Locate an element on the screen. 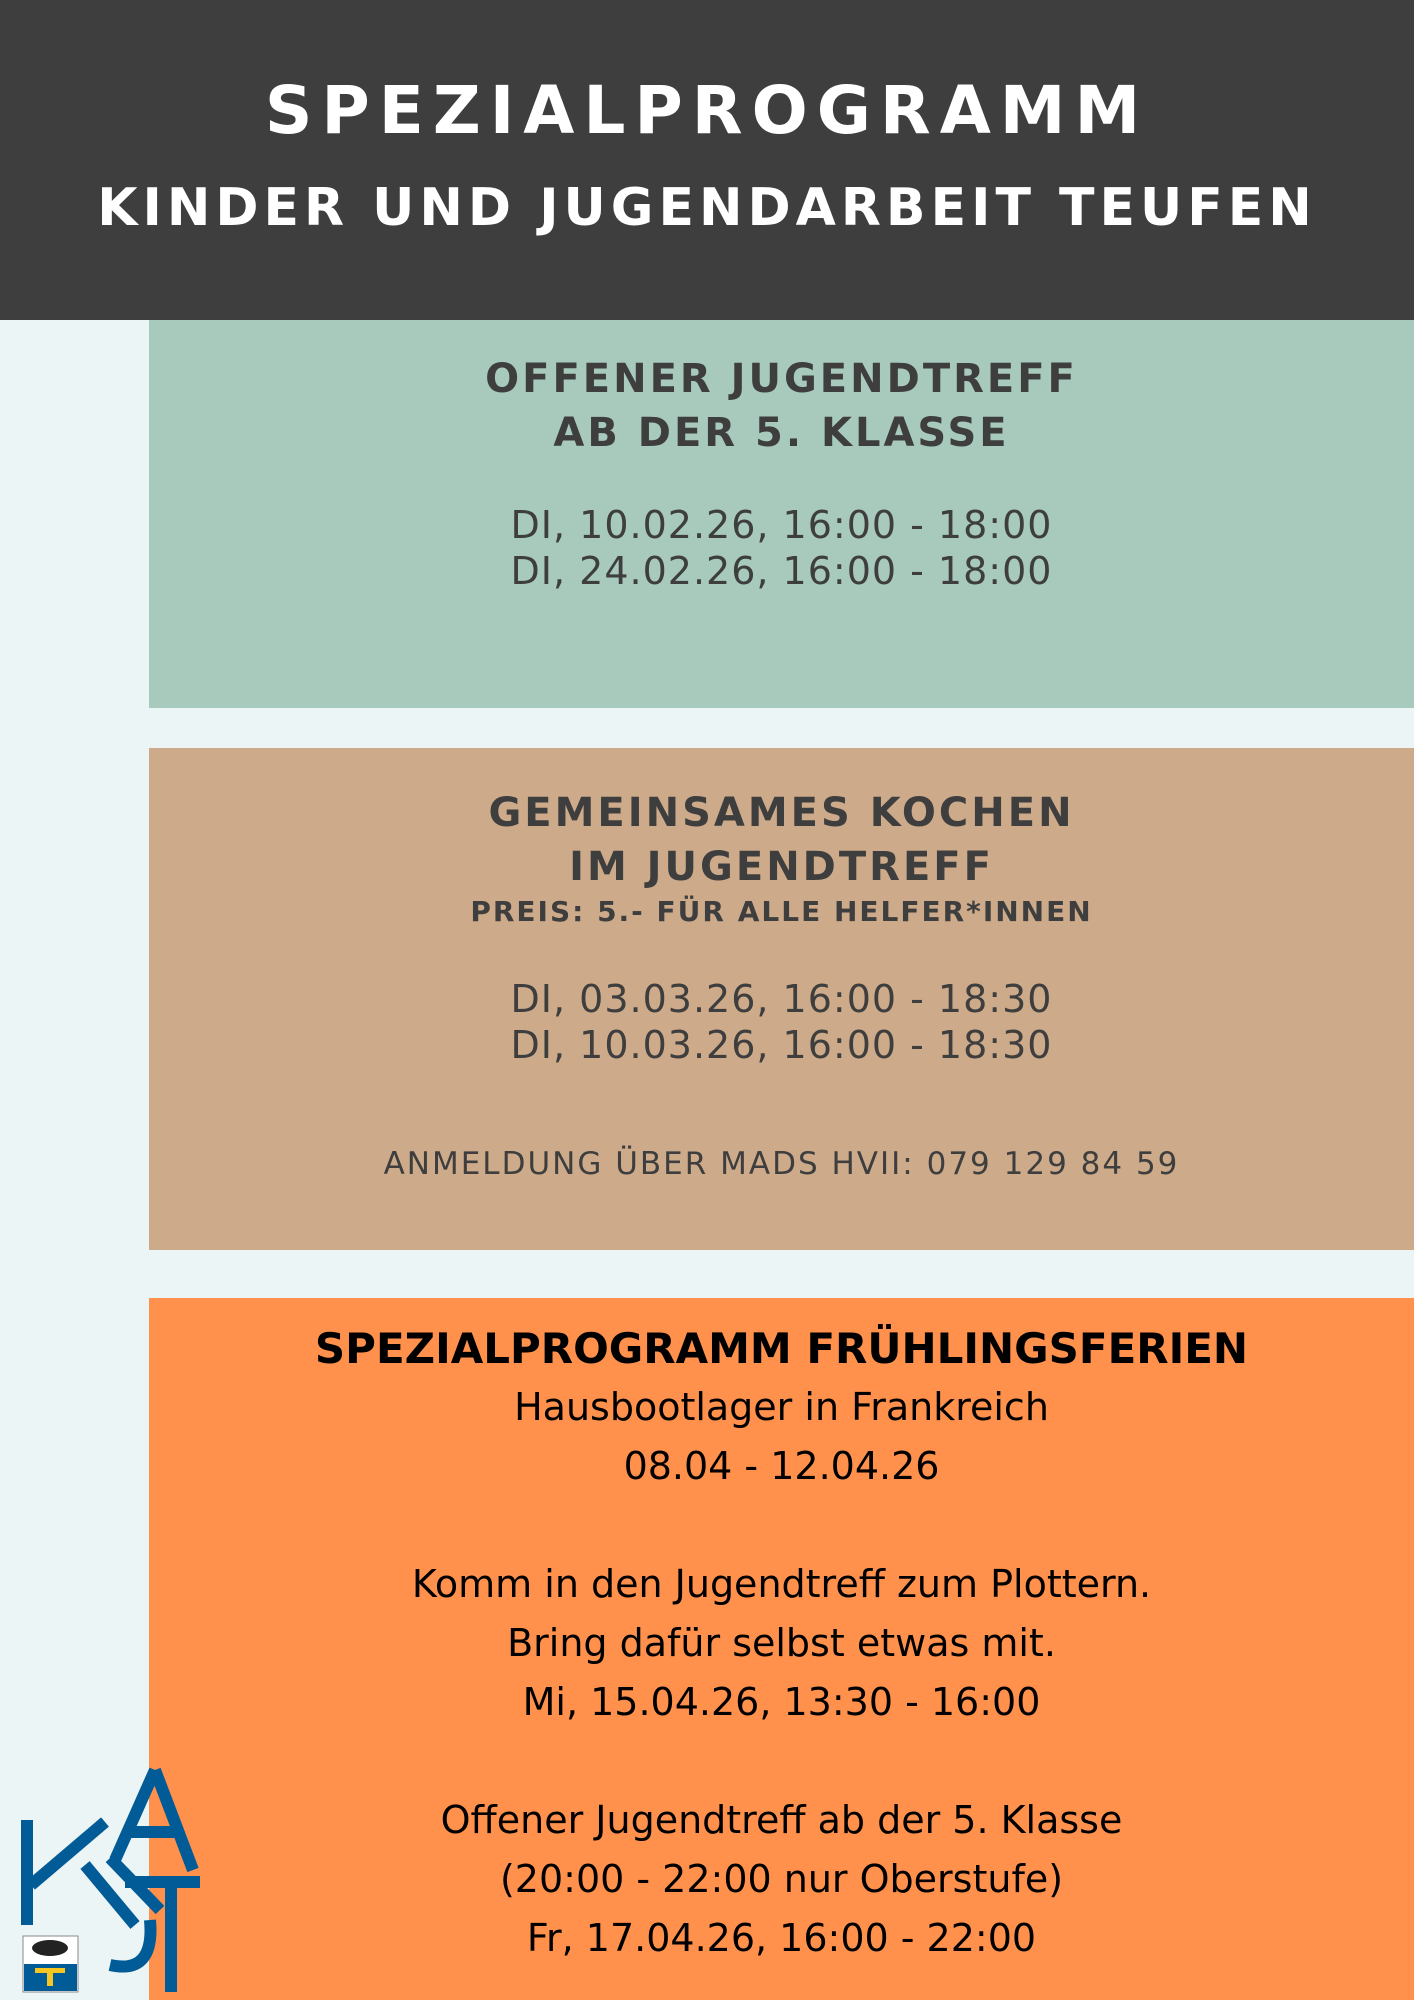  section-title: GEMEINSAMES KOCHEN is located at coordinates (781, 813).